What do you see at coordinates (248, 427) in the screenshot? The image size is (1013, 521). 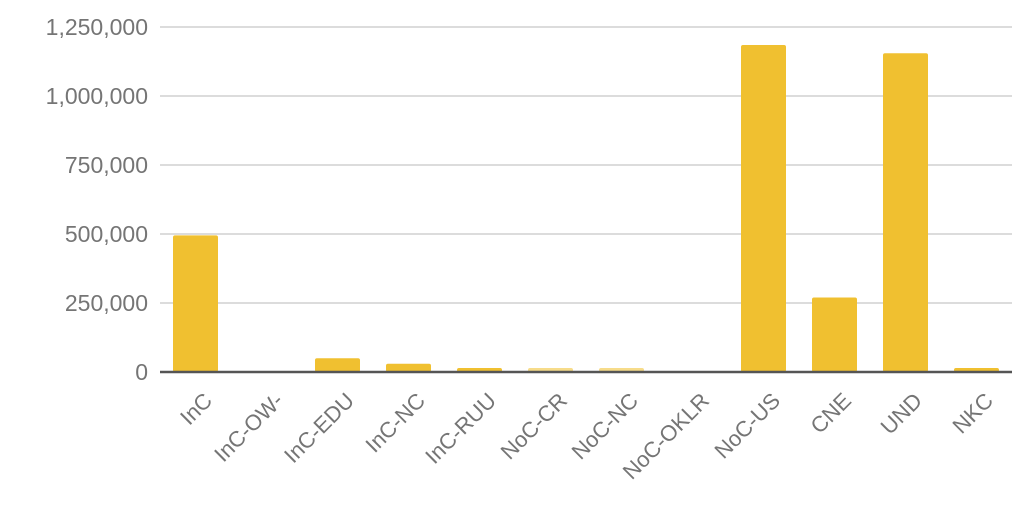 I see `x-tick-label: InC-OW-` at bounding box center [248, 427].